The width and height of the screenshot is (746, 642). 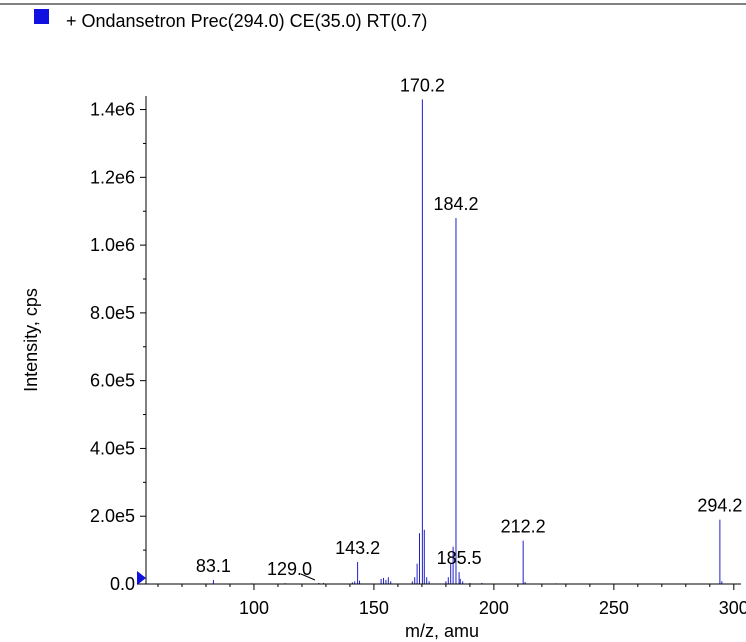 I want to click on x-tick-label: 250, so click(x=614, y=608).